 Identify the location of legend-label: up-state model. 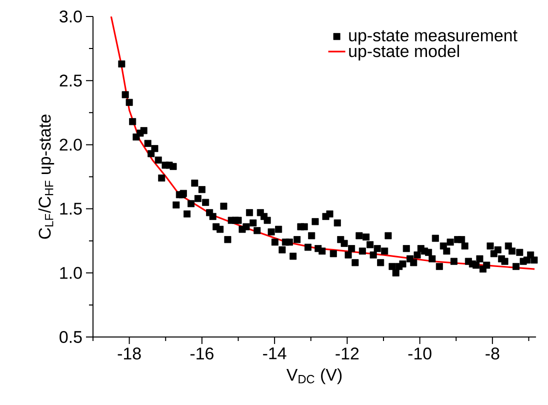
(404, 52).